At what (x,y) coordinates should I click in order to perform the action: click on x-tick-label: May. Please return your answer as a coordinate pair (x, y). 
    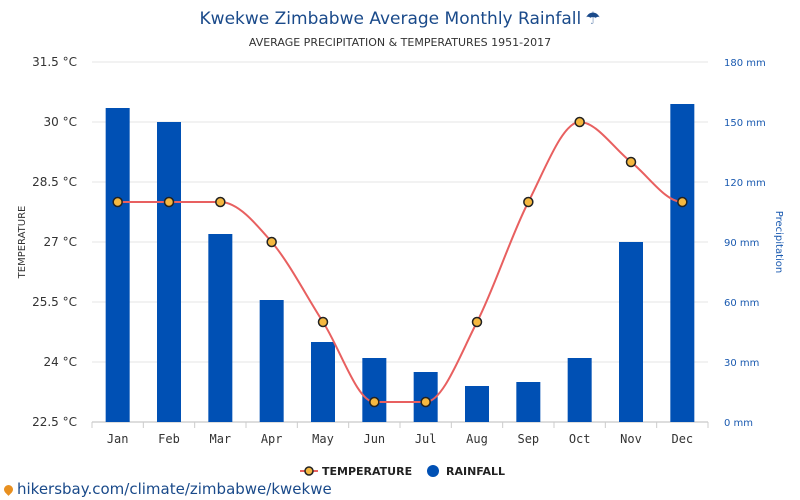
    Looking at the image, I should click on (323, 439).